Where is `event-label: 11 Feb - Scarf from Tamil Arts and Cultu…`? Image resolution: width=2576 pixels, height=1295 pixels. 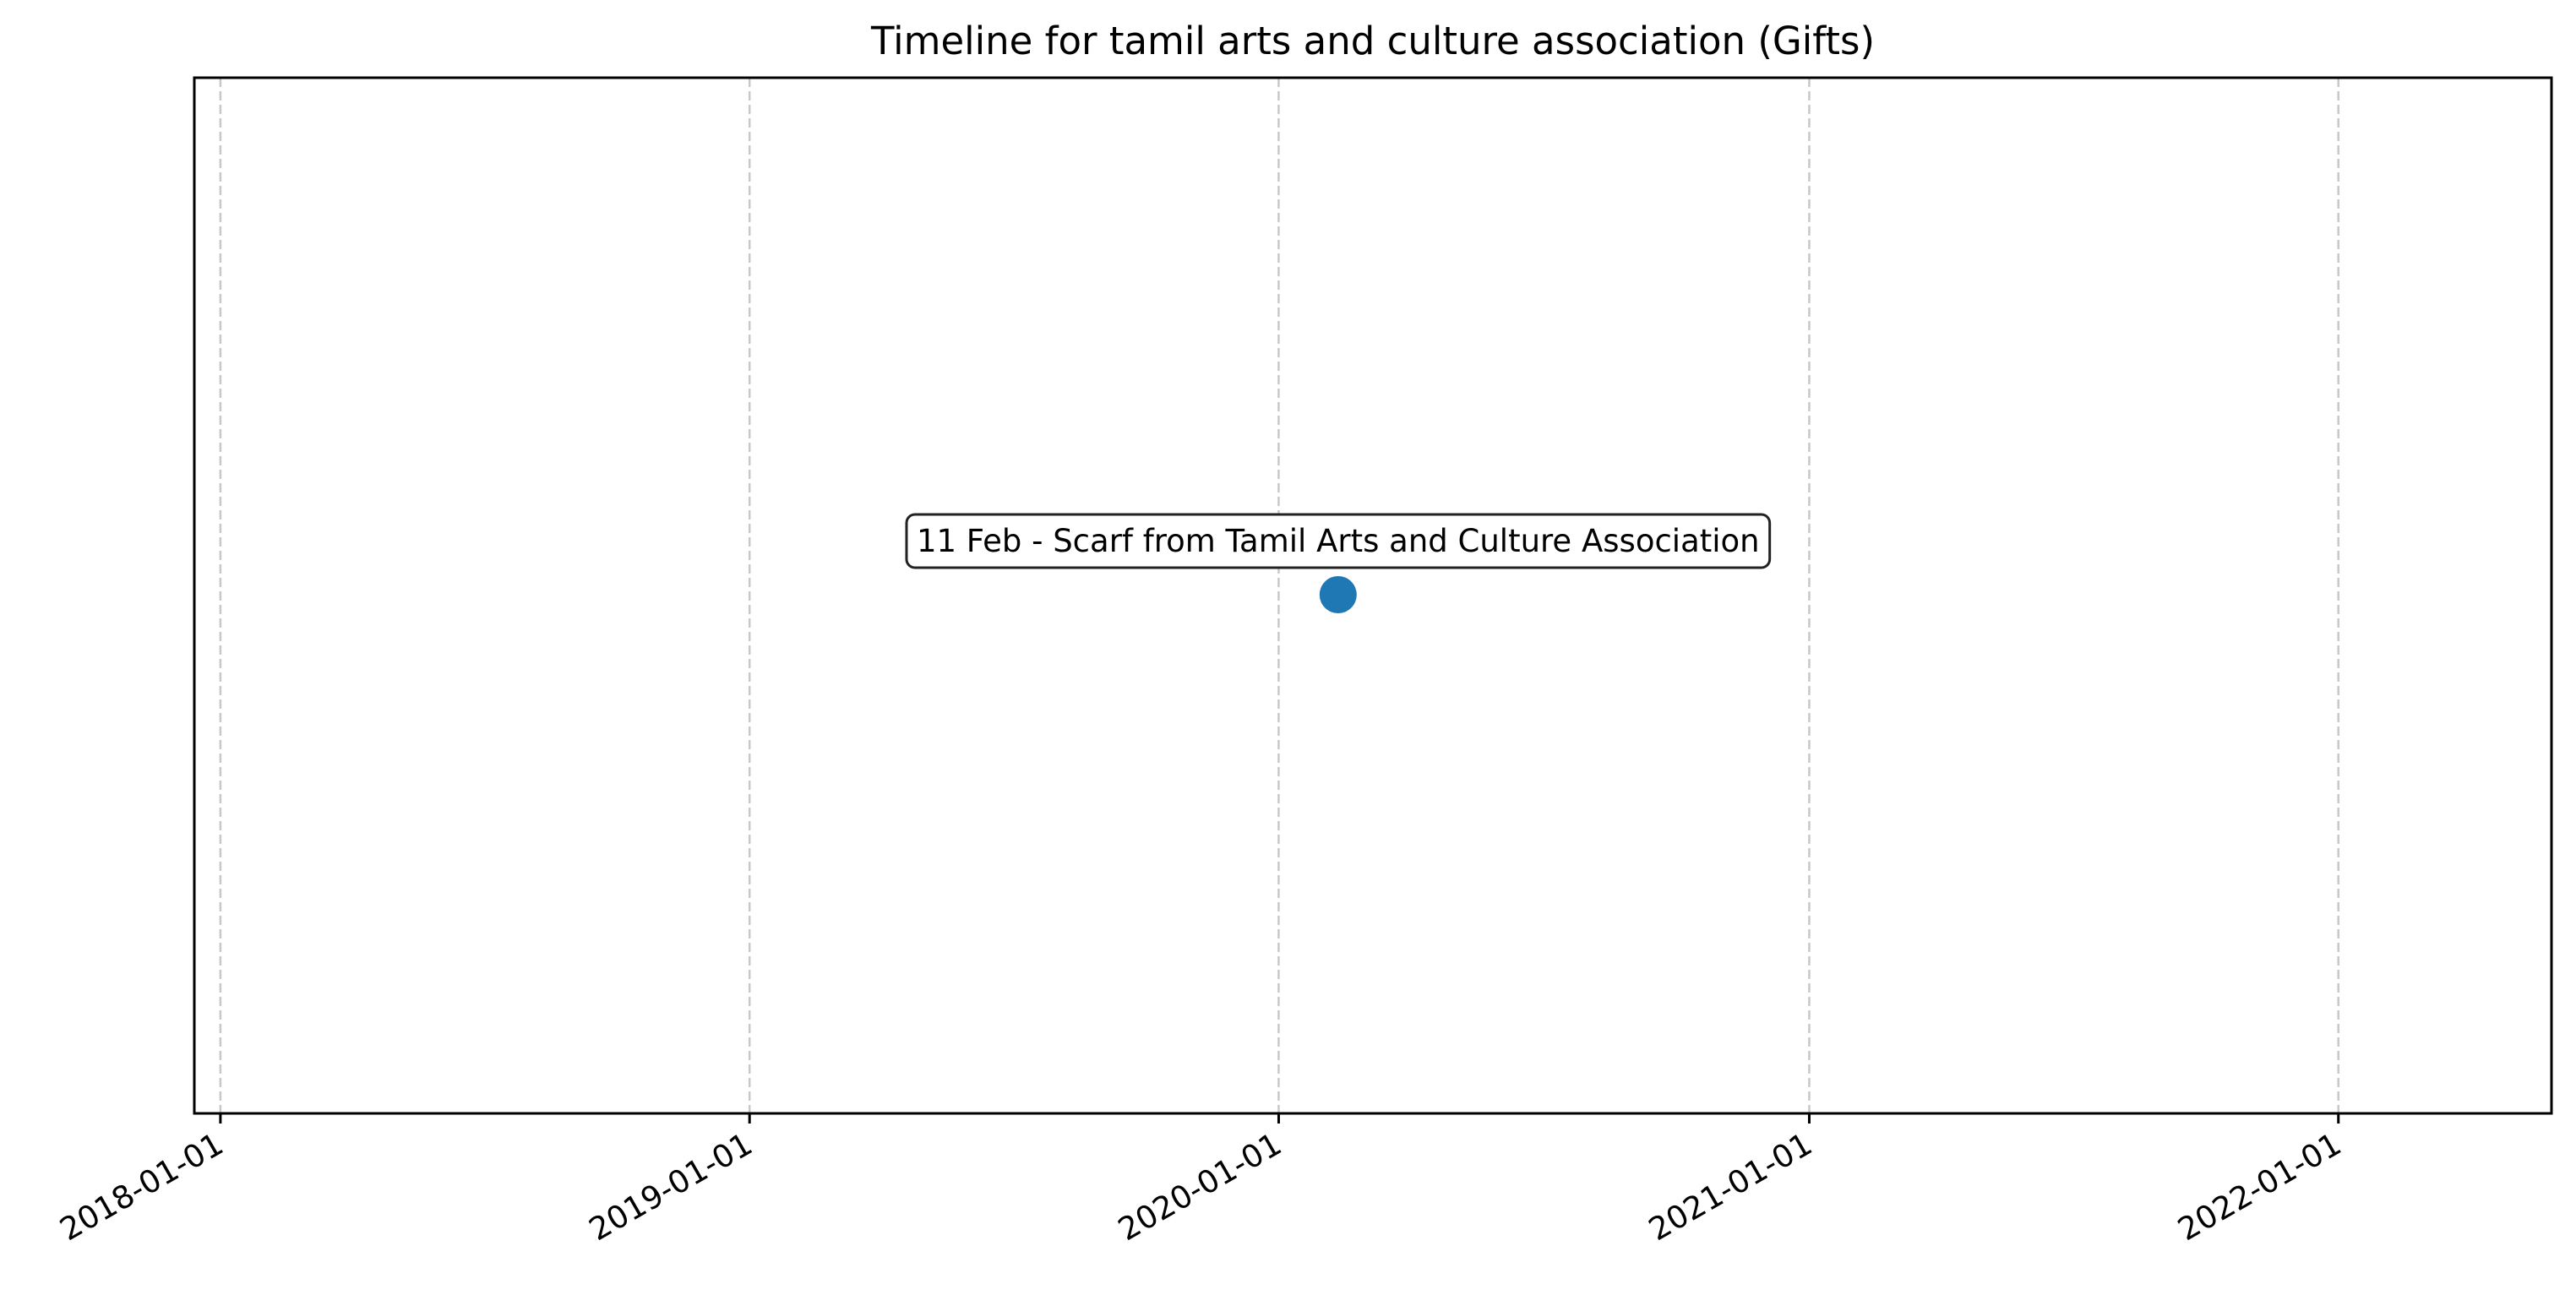 event-label: 11 Feb - Scarf from Tamil Arts and Cultu… is located at coordinates (1338, 541).